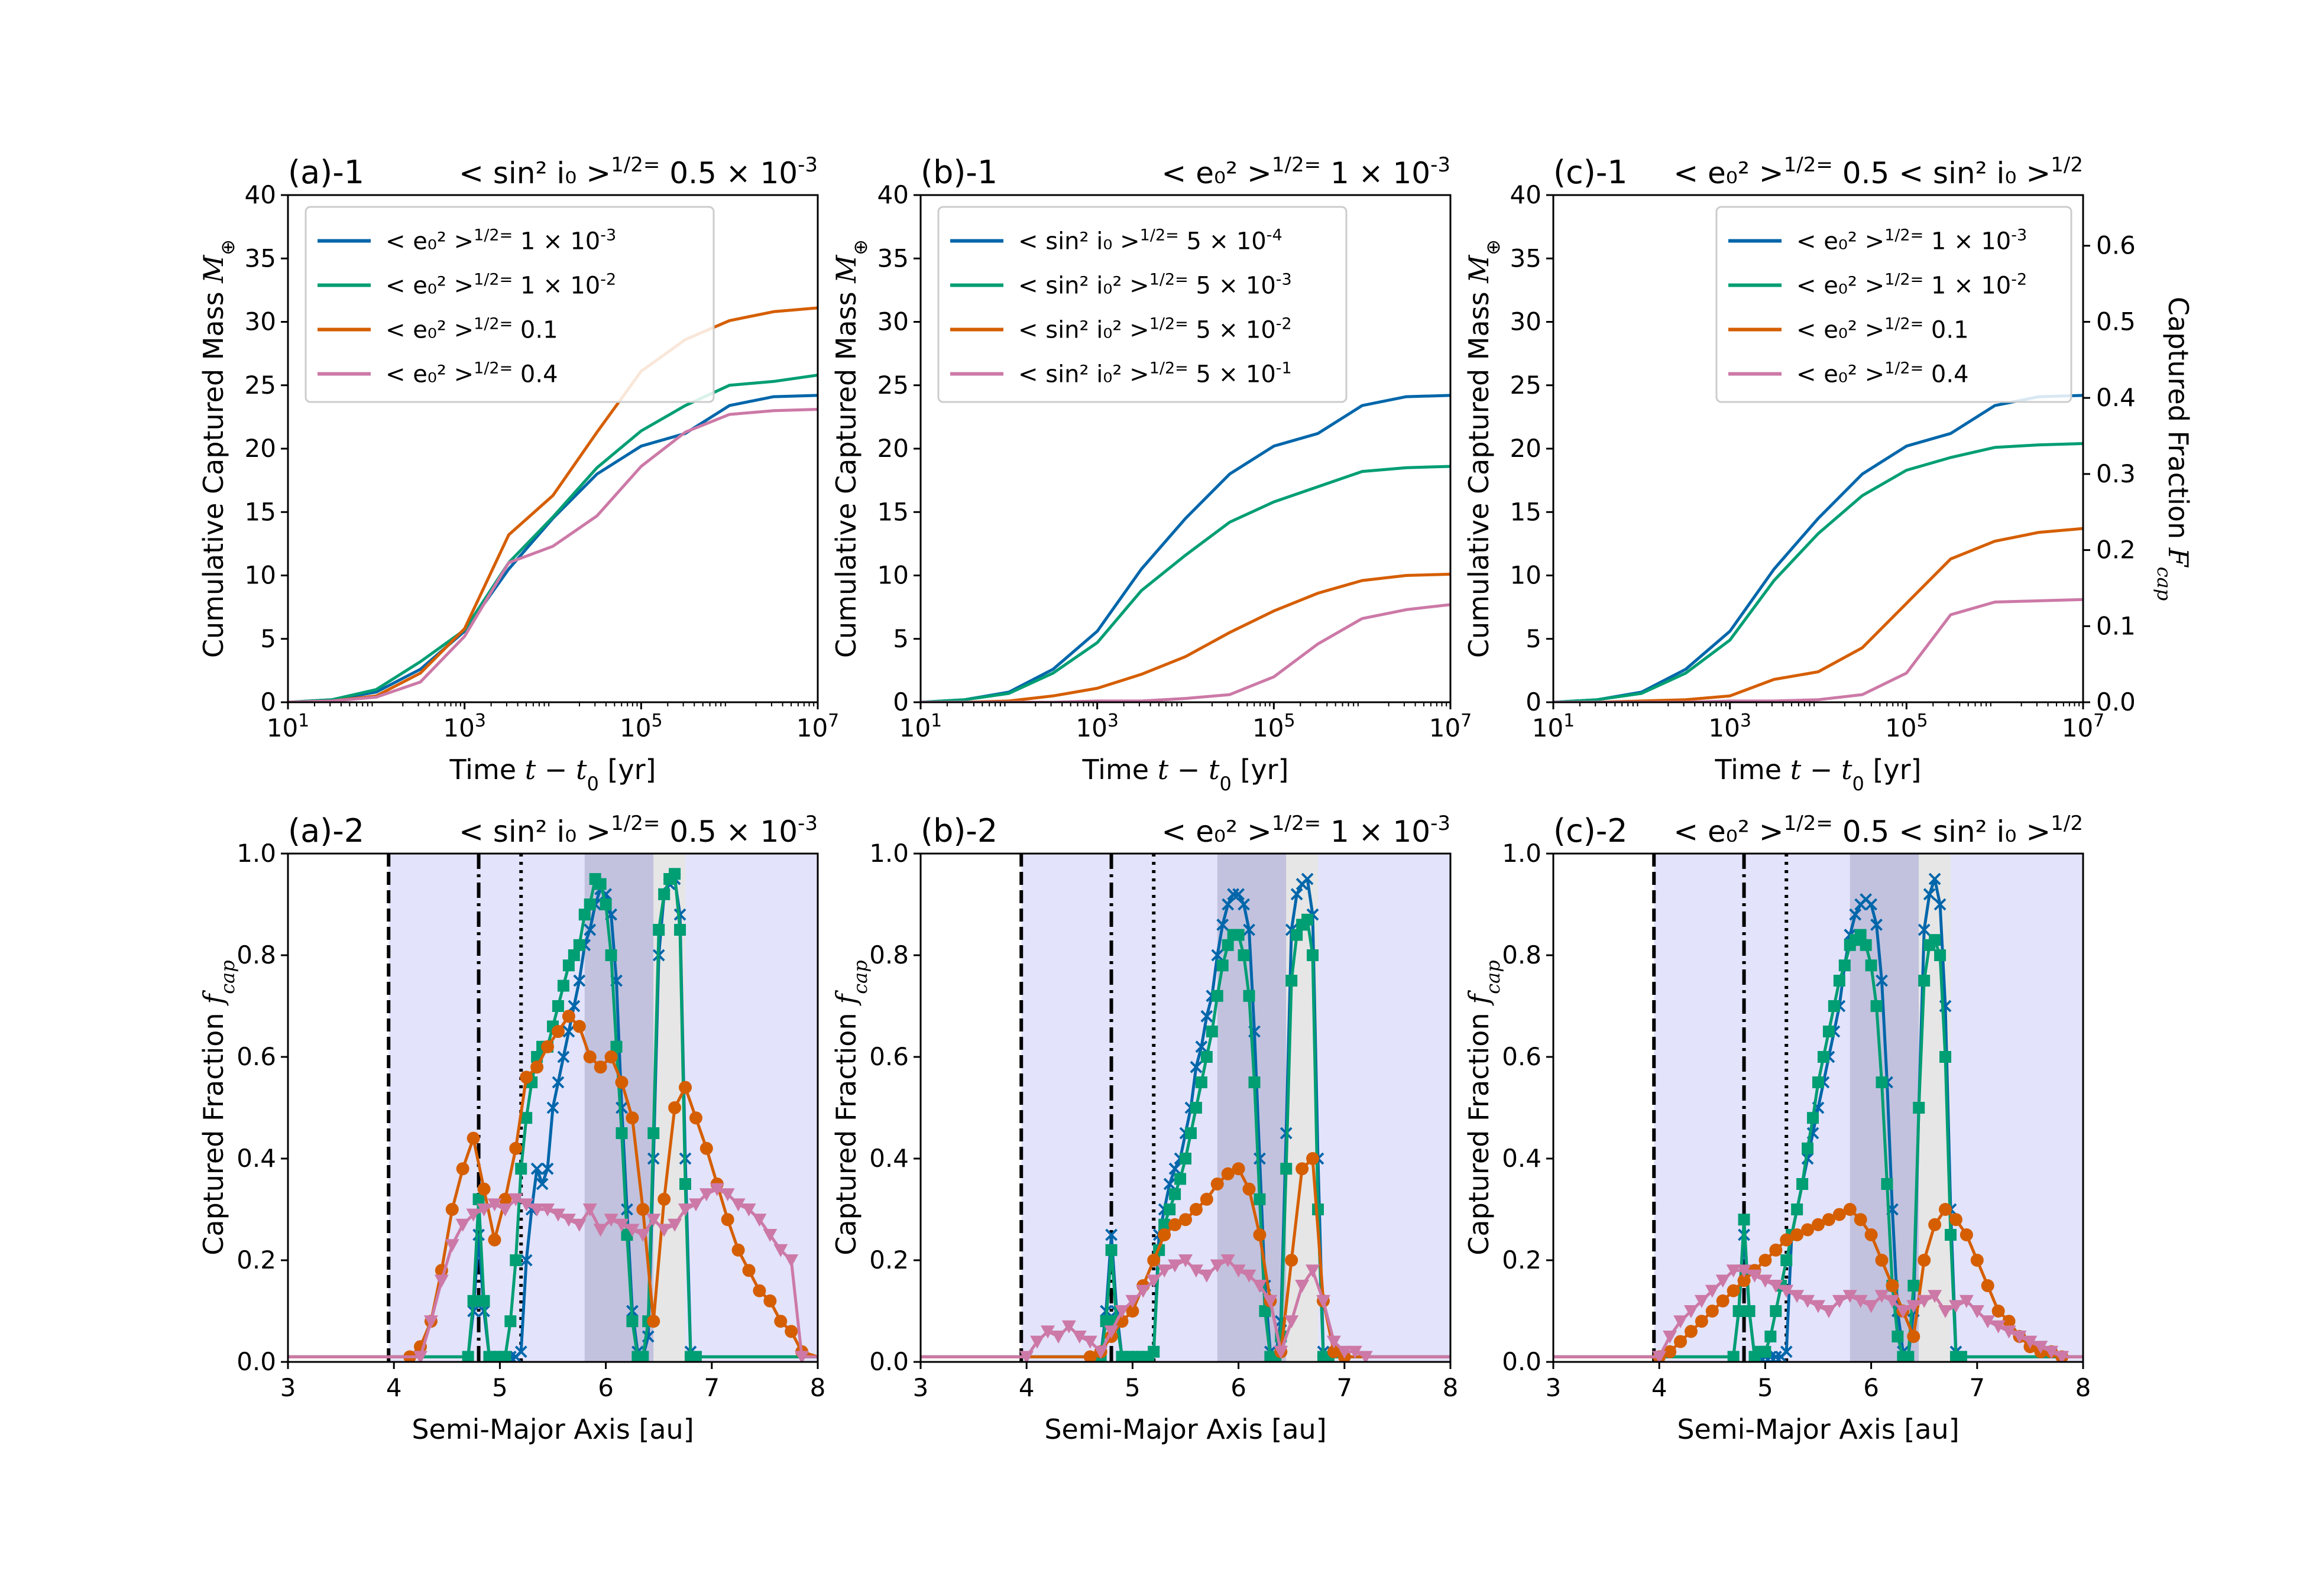 The width and height of the screenshot is (2306, 1596). I want to click on y-axis-label: Cumulative Captured Mass M⊕, so click(218, 449).